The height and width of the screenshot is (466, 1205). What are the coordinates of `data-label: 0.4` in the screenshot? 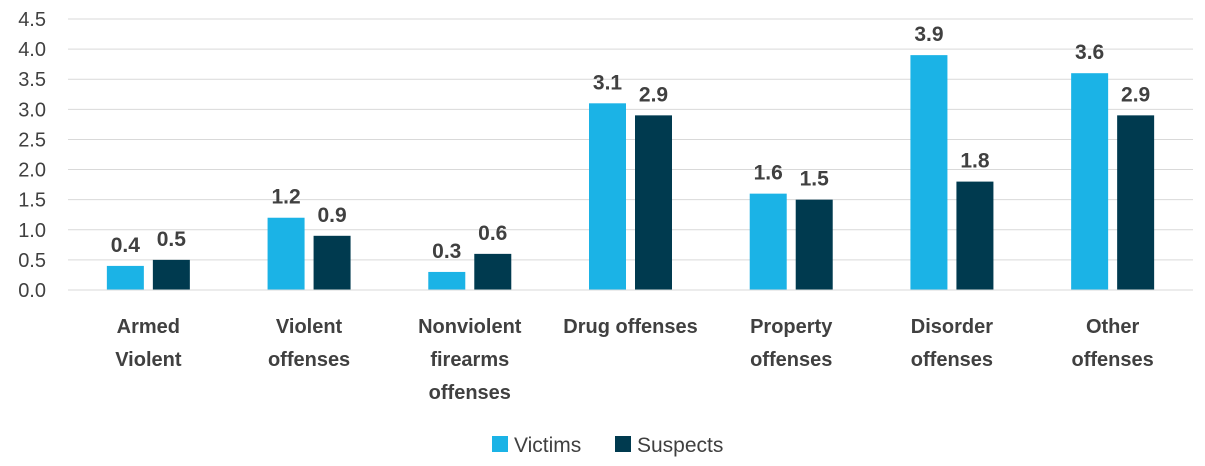 It's located at (126, 245).